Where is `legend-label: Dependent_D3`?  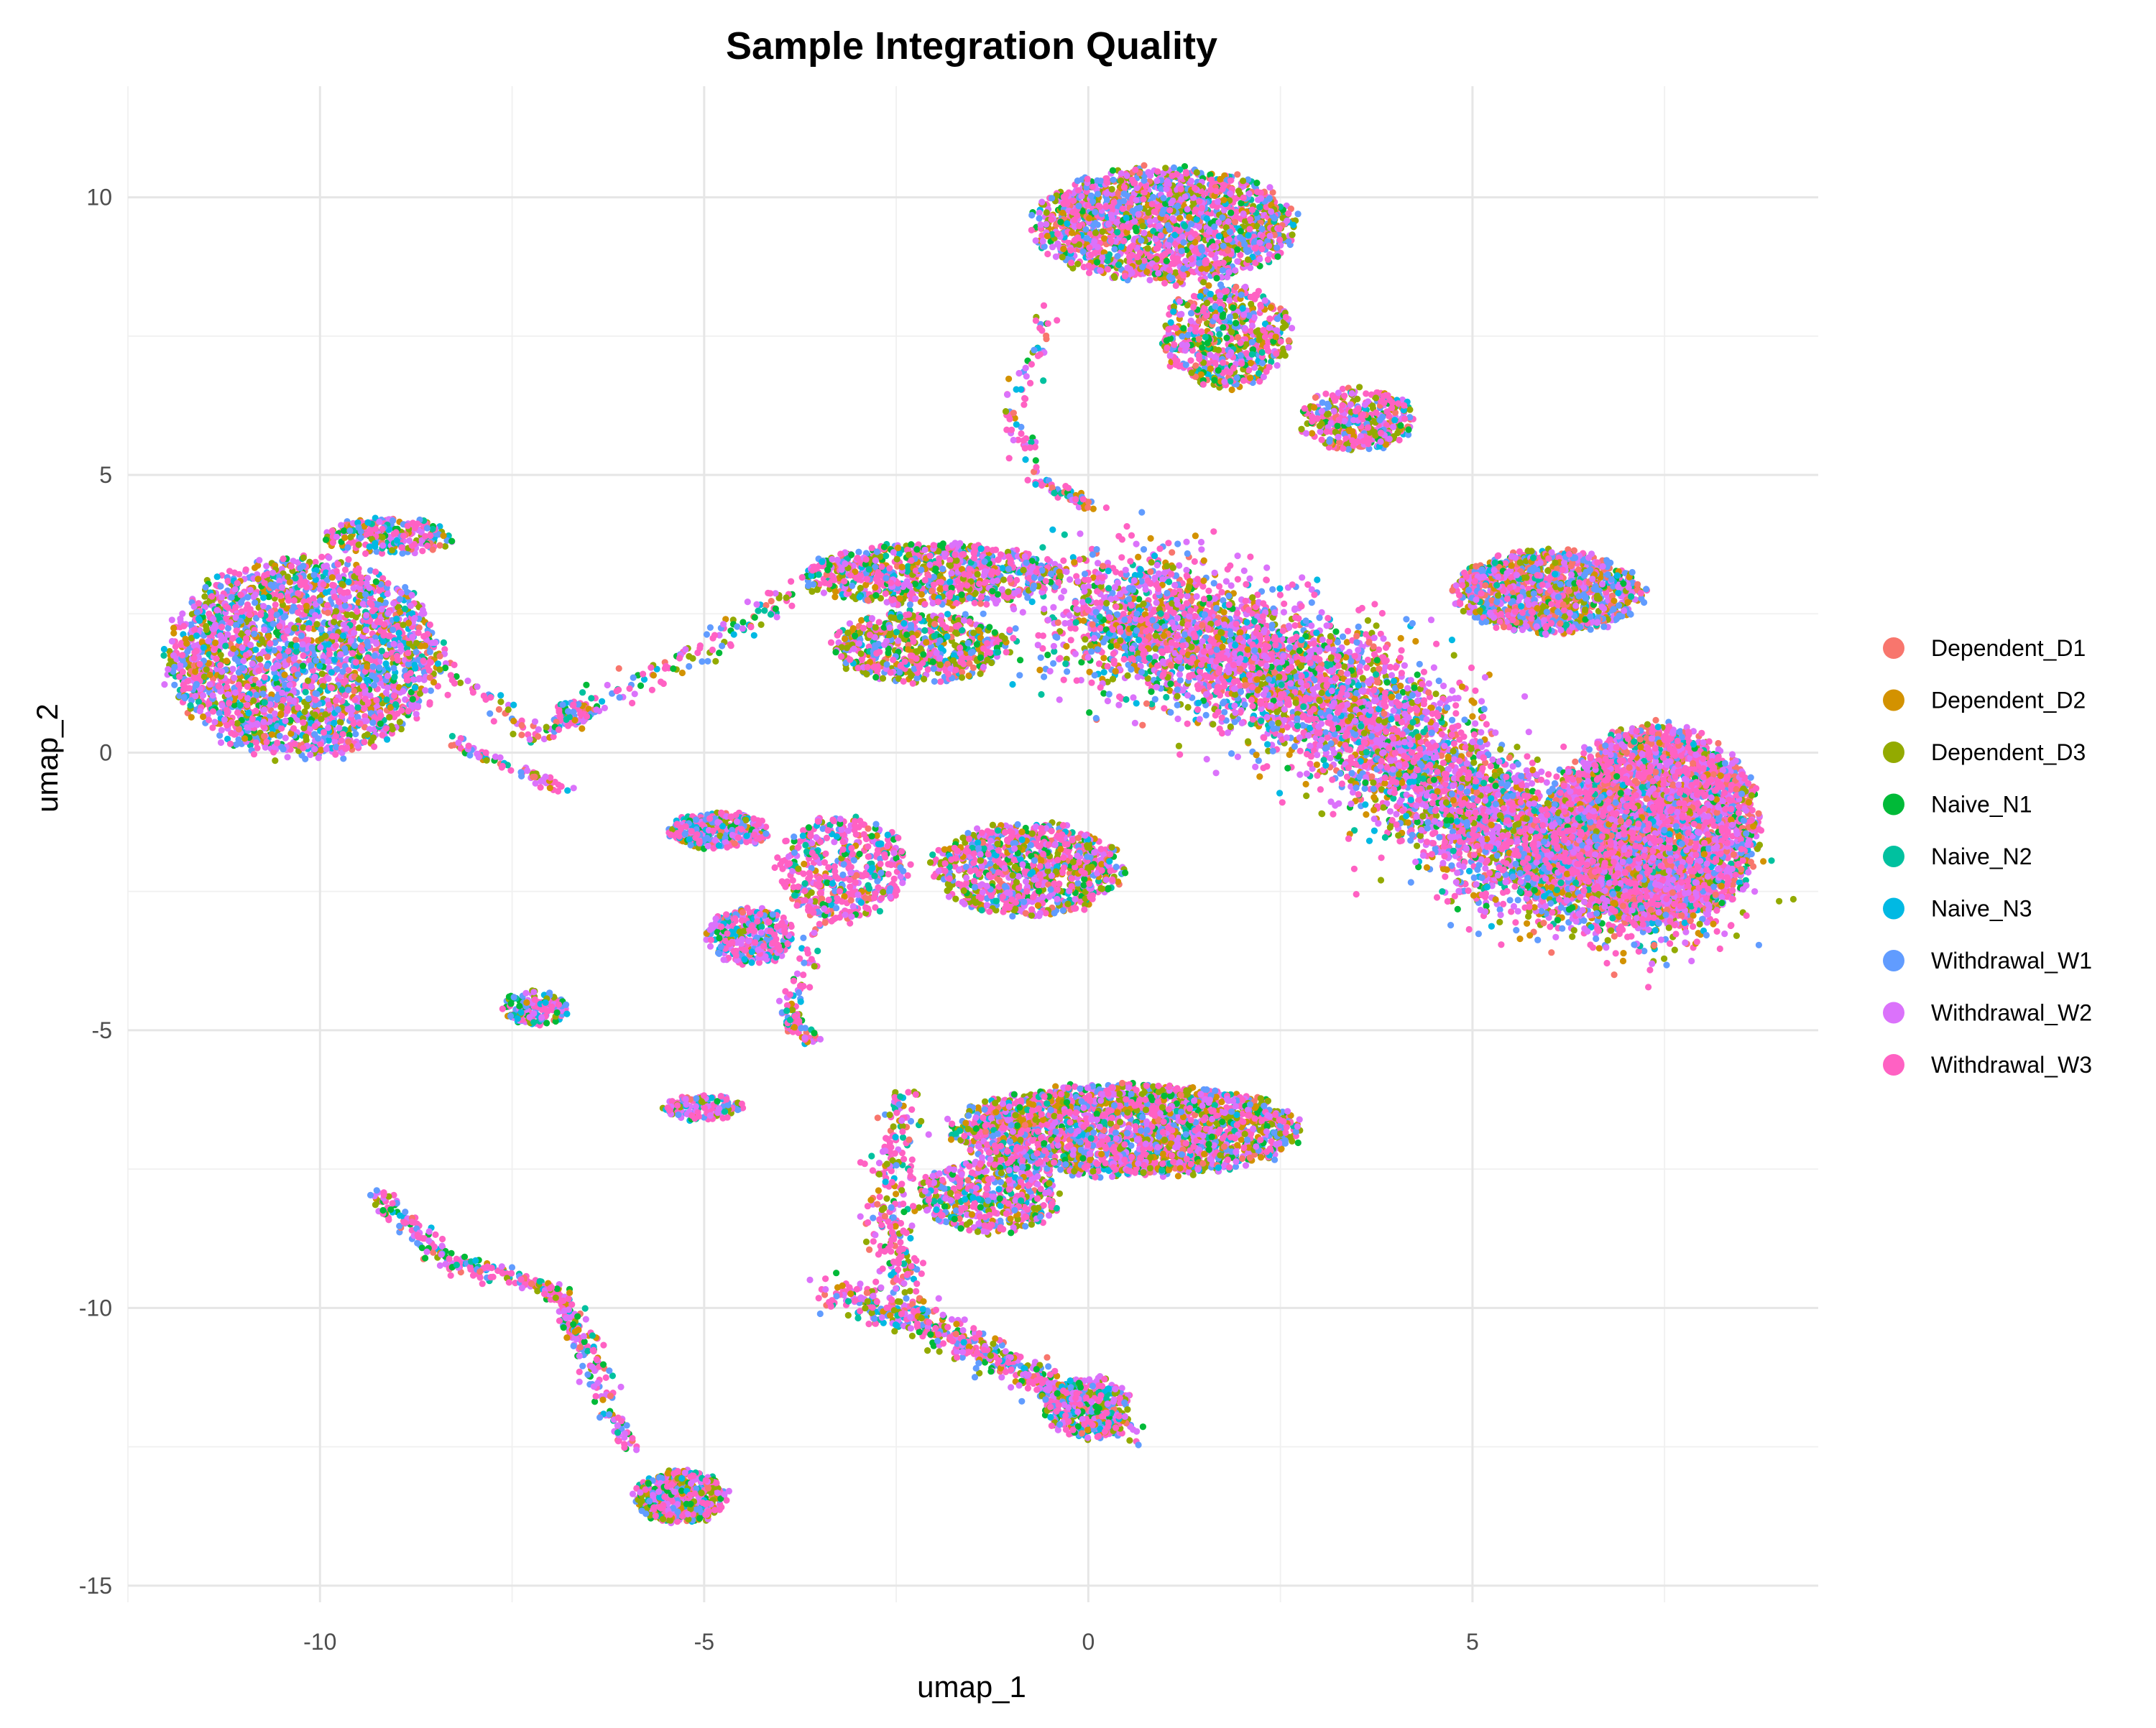
legend-label: Dependent_D3 is located at coordinates (2009, 752).